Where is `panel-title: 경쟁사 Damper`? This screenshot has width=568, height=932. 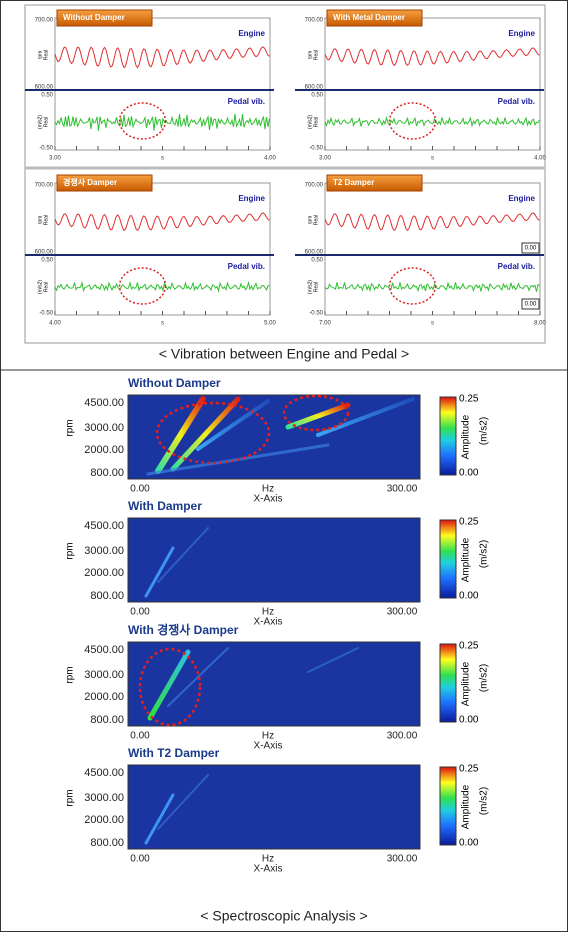
panel-title: 경쟁사 Damper is located at coordinates (90, 182).